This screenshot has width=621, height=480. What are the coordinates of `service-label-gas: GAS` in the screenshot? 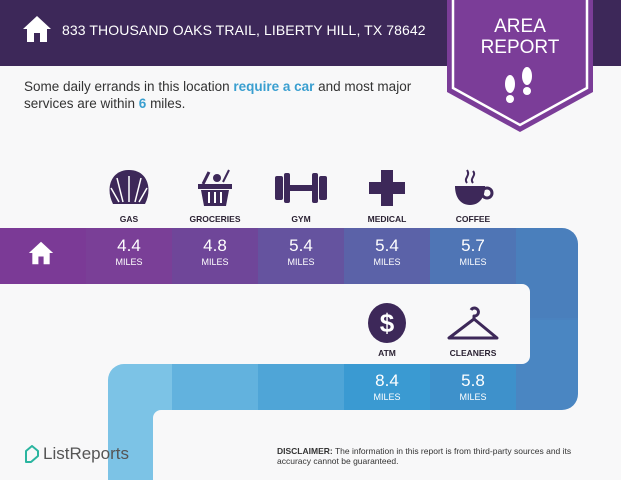 It's located at (129, 219).